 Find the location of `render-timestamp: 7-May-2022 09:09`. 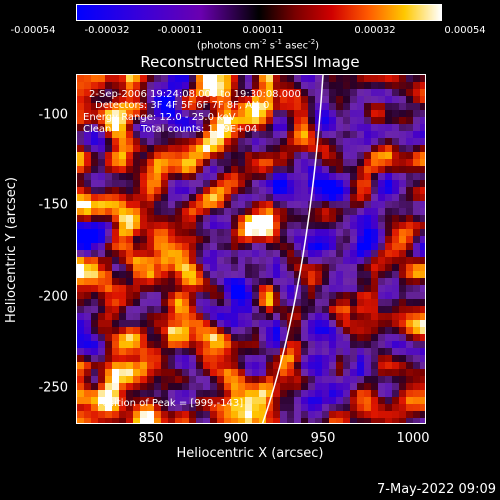

render-timestamp: 7-May-2022 09:09 is located at coordinates (436, 489).